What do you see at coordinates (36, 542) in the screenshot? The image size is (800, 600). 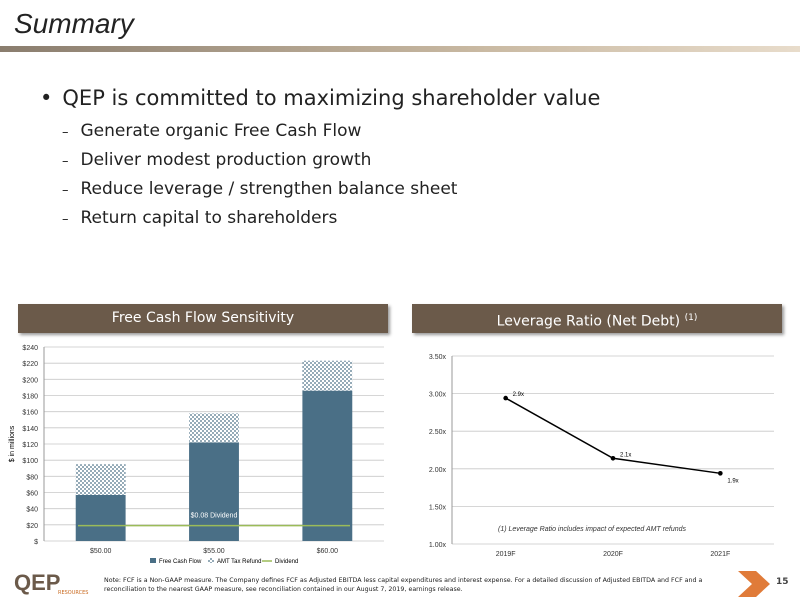 I see `y-tick-label: $` at bounding box center [36, 542].